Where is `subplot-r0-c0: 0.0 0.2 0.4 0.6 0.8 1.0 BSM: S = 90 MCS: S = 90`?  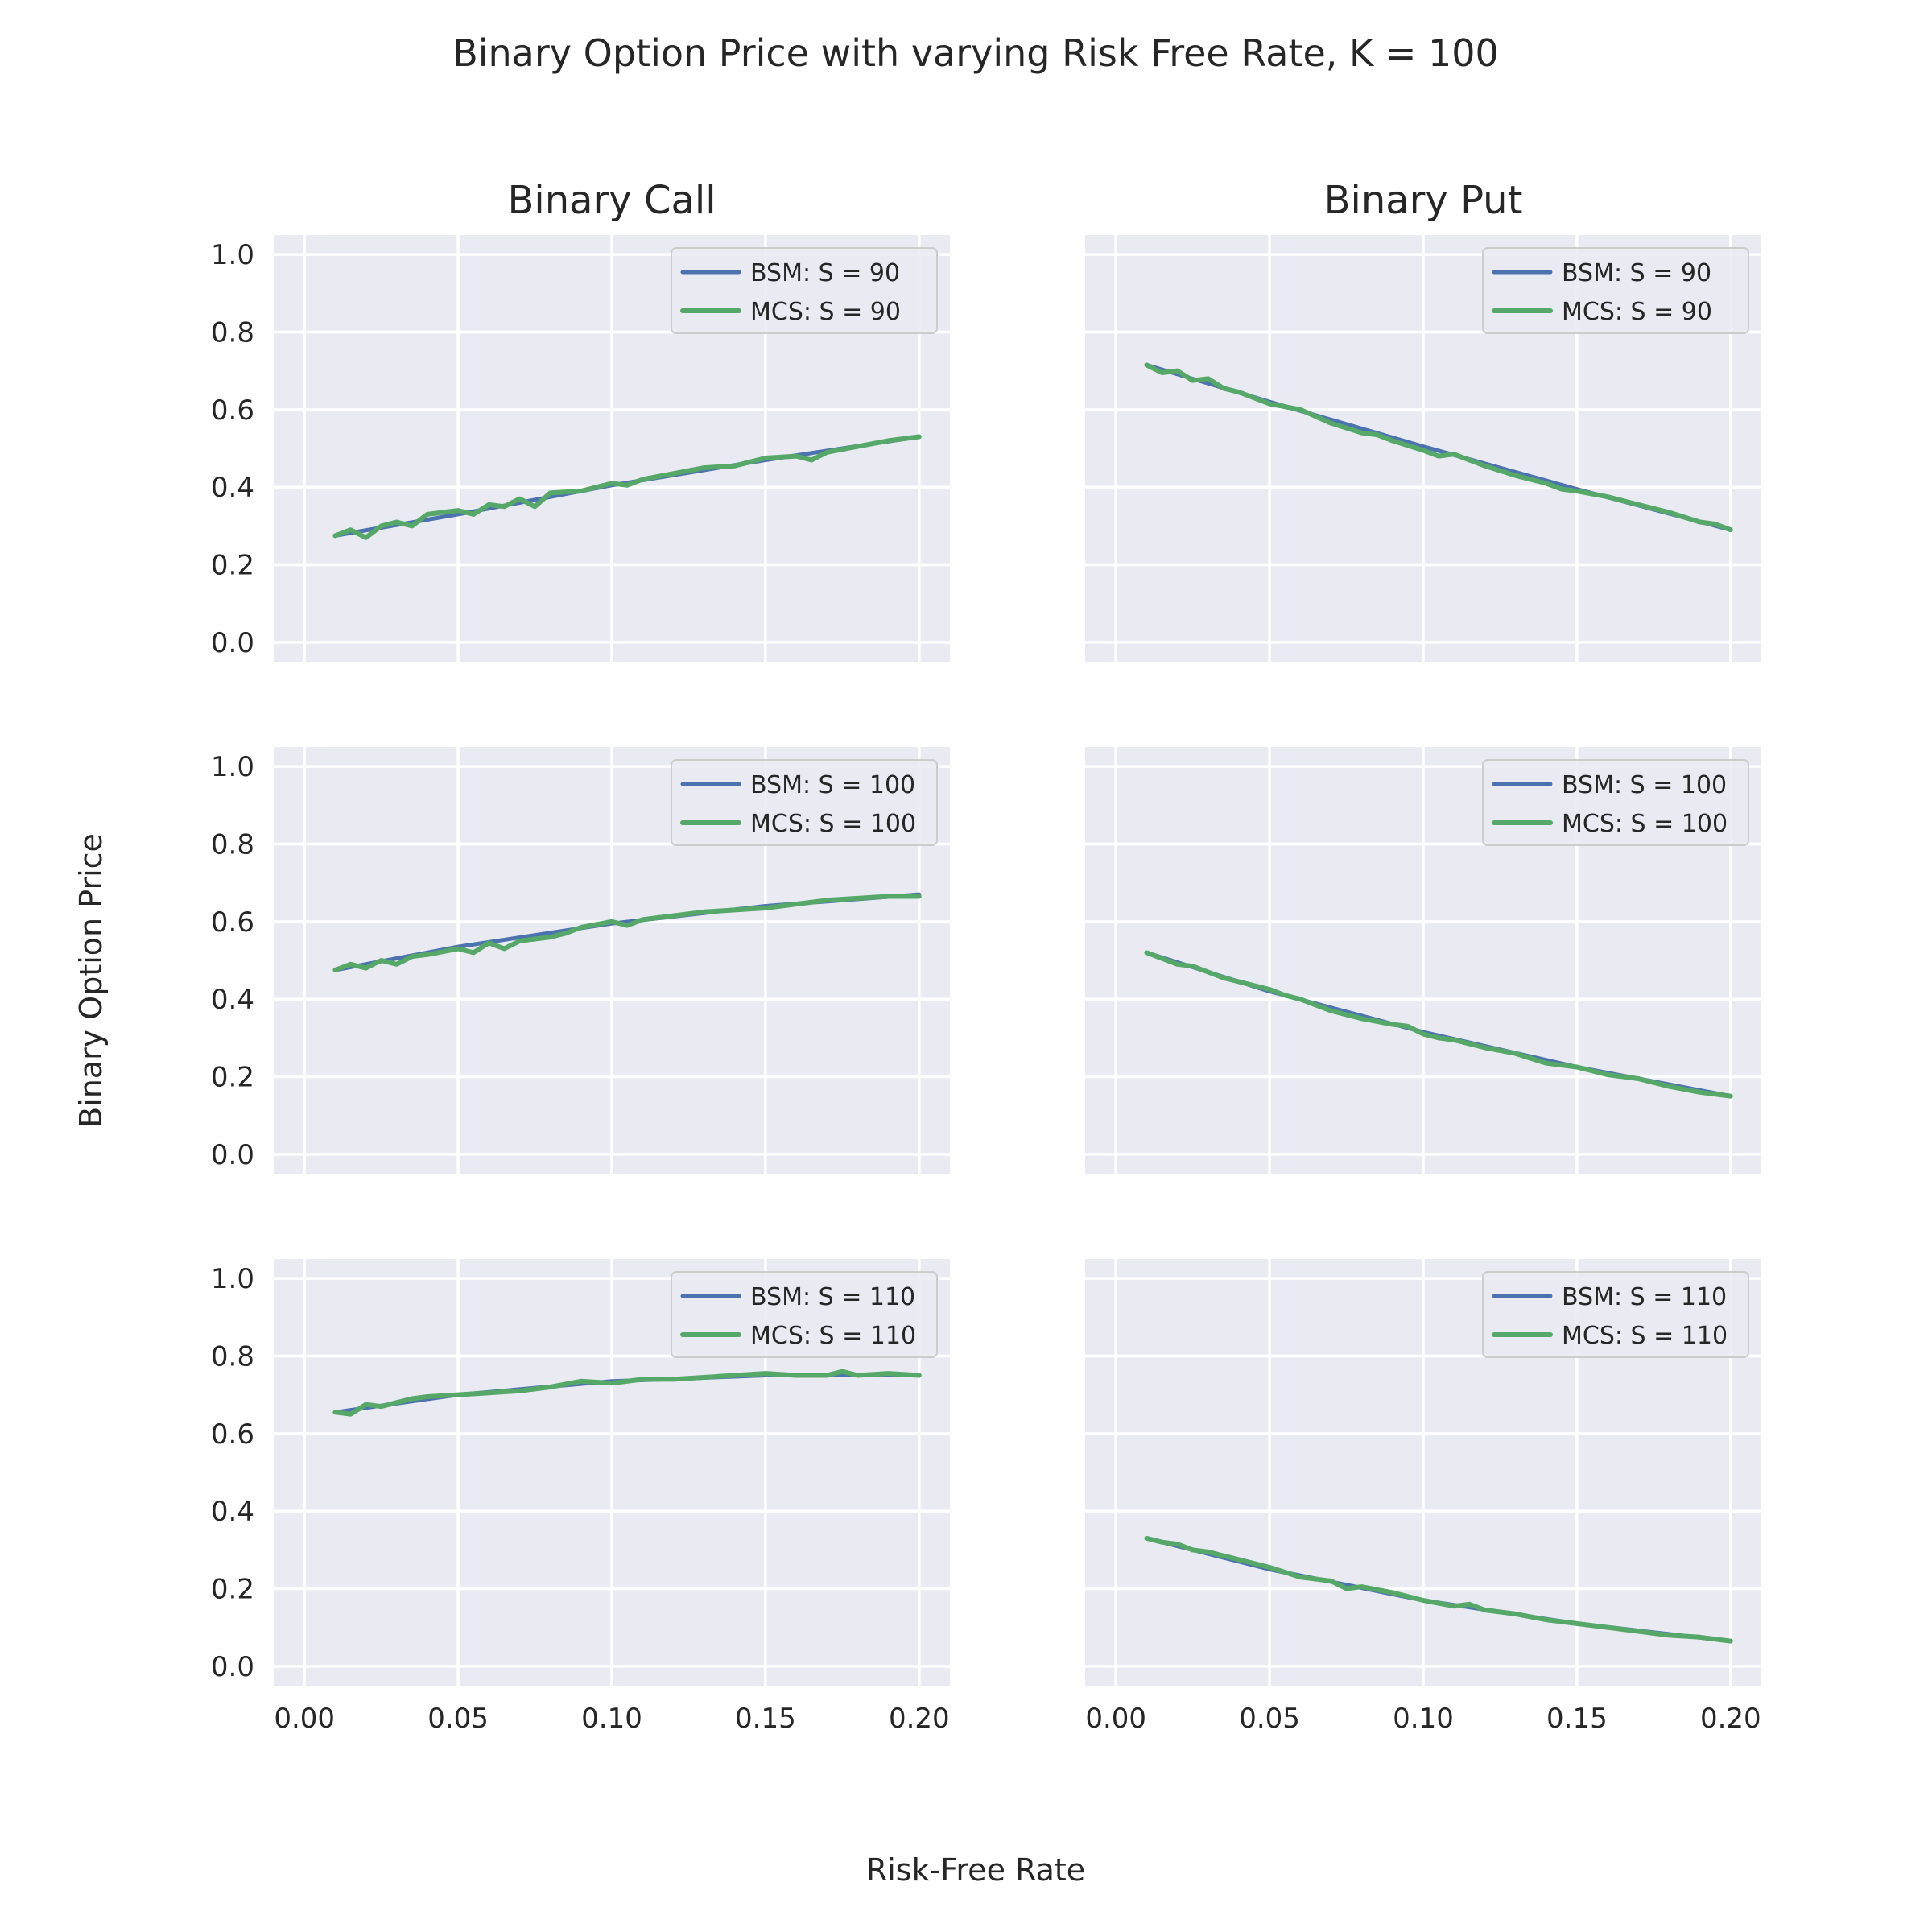 subplot-r0-c0: 0.0 0.2 0.4 0.6 0.8 1.0 BSM: S = 90 MCS: S = 90 is located at coordinates (580, 448).